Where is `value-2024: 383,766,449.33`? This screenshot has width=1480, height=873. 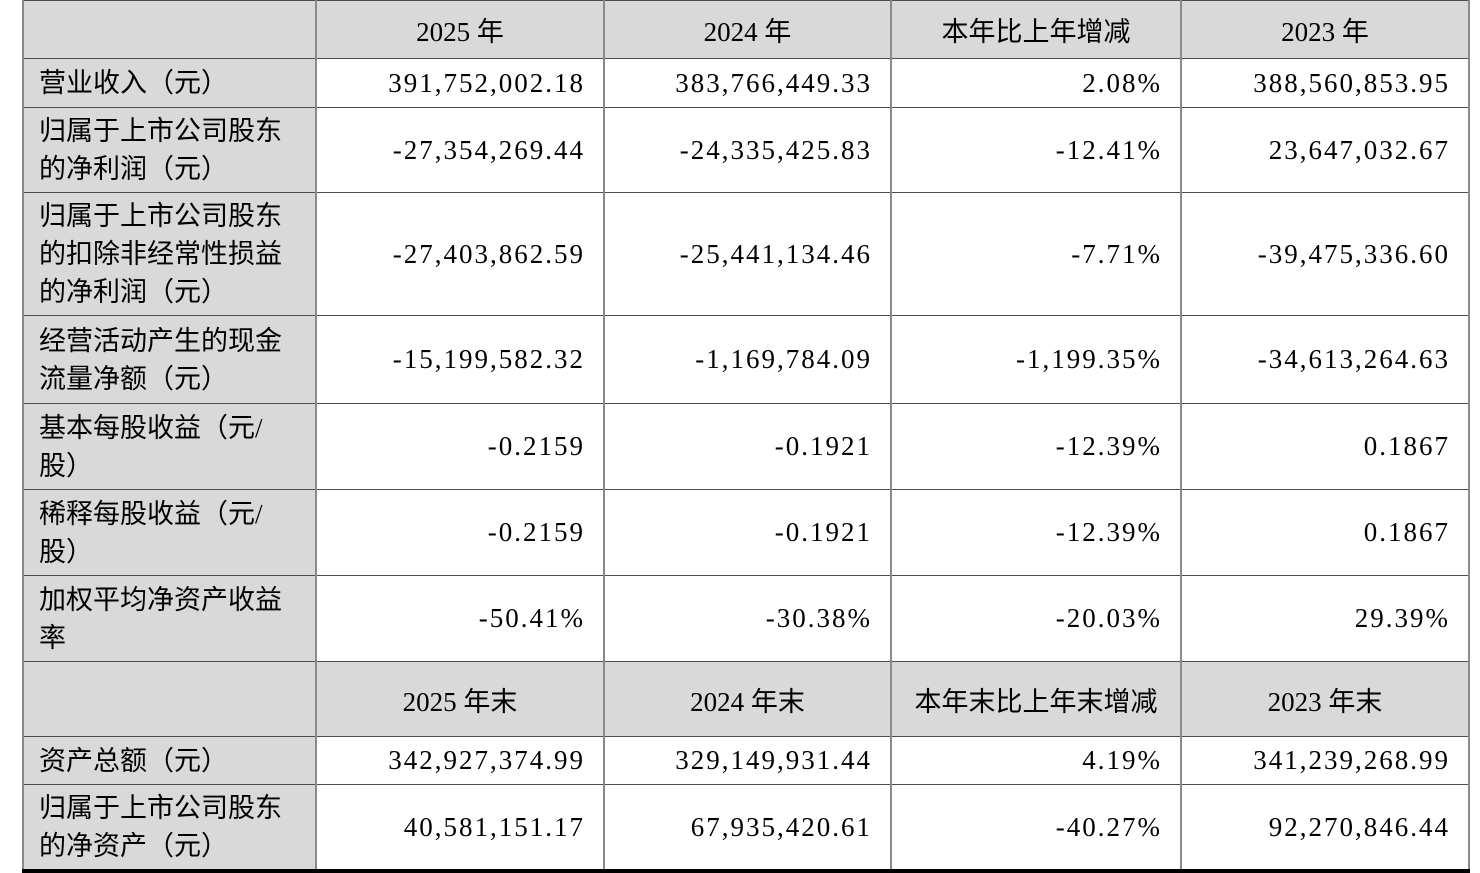
value-2024: 383,766,449.33 is located at coordinates (747, 83).